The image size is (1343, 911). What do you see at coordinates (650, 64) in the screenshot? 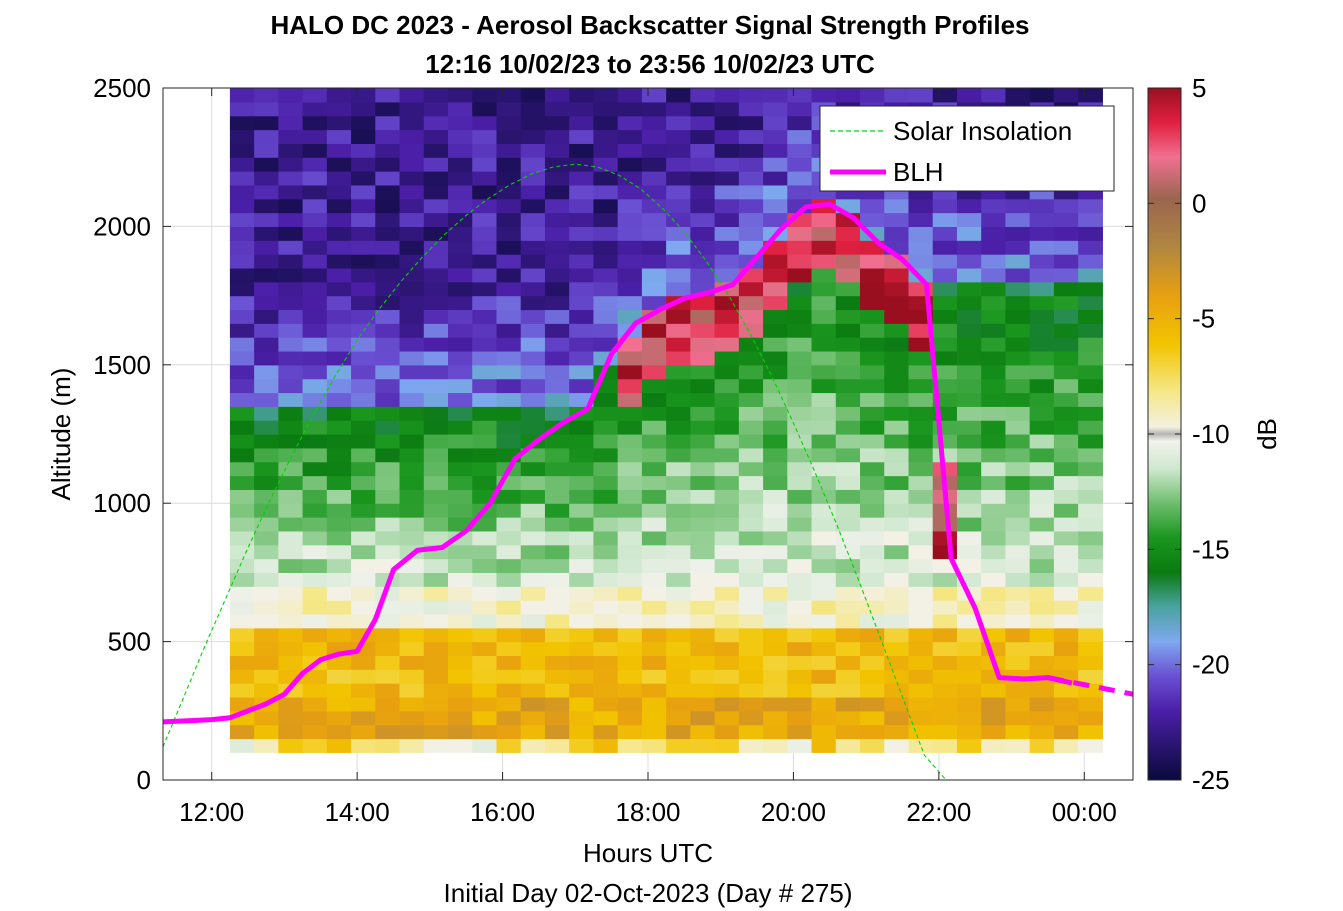
I see `chart-subtitle: 12:16 10/02/23 to 23:56 10/02/23 UTC` at bounding box center [650, 64].